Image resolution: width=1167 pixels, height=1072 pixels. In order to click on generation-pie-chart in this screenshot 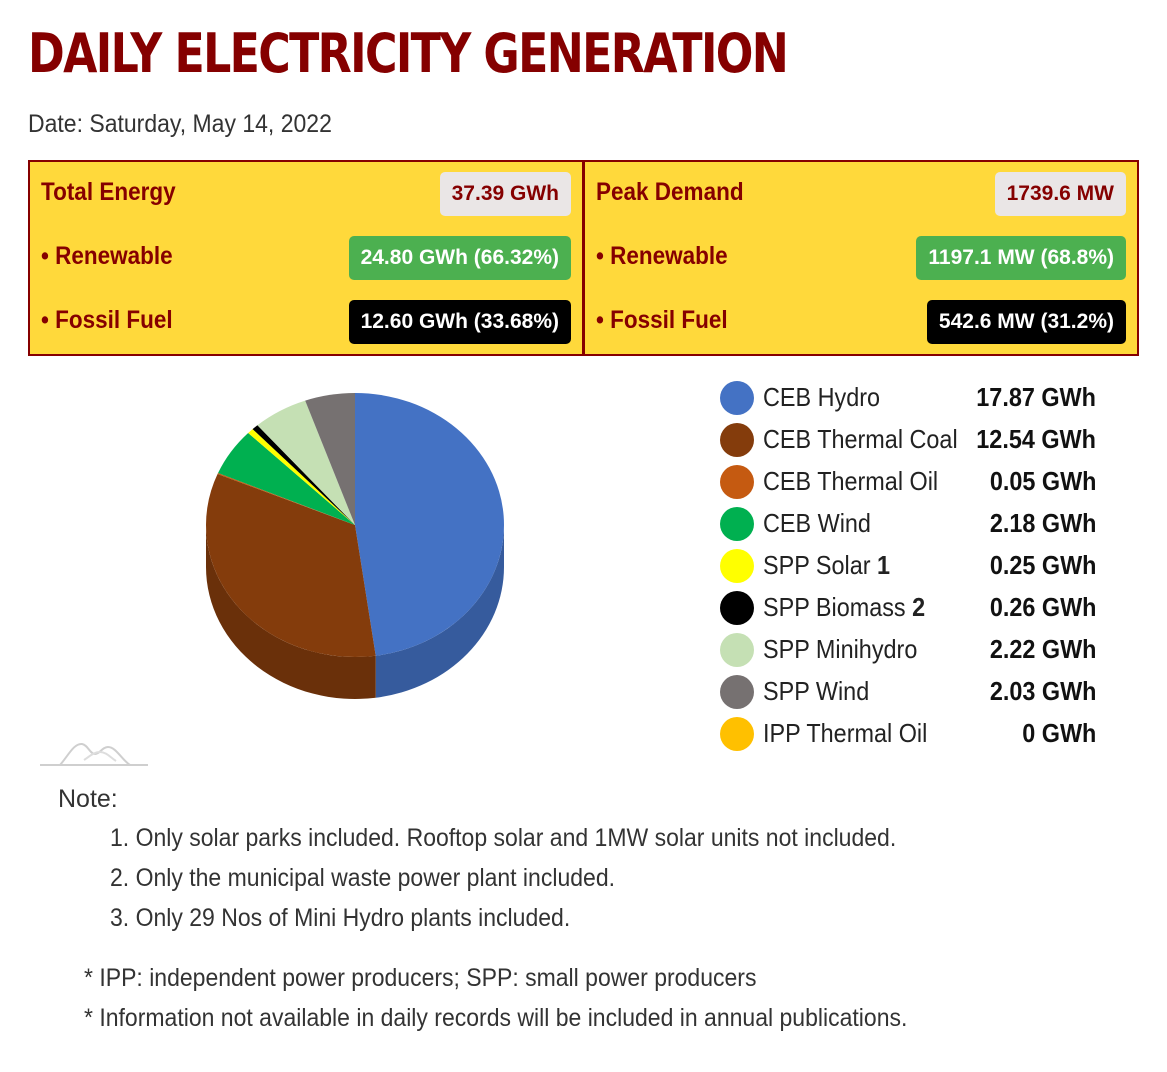, I will do `click(354, 546)`.